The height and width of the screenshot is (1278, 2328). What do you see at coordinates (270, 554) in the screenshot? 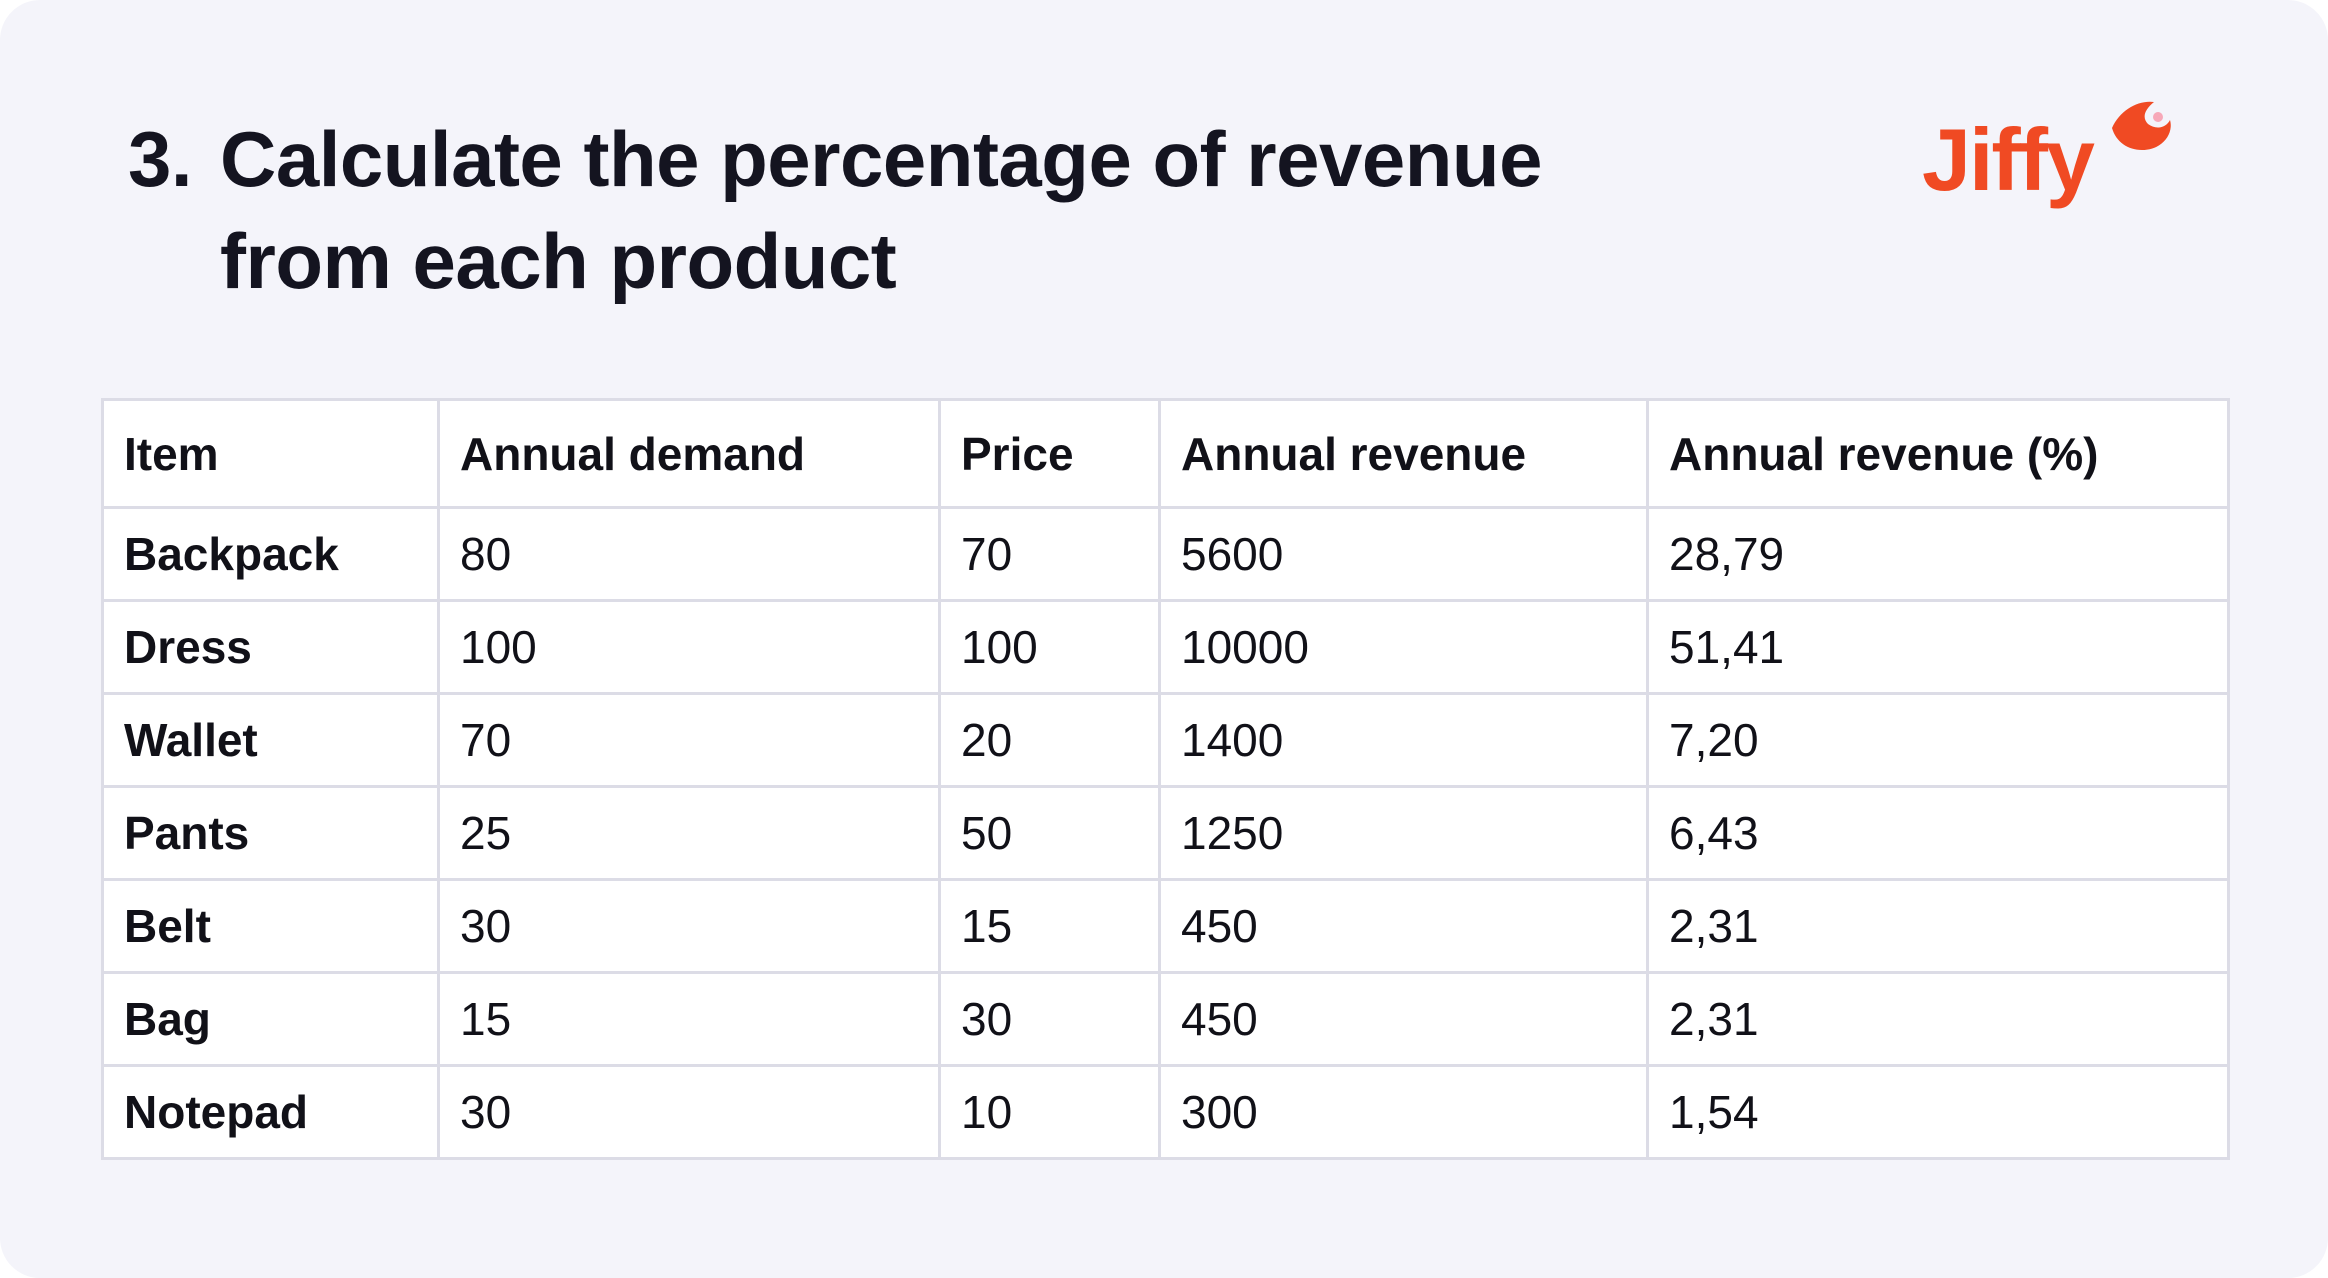
I see `cell-item: Backpack` at bounding box center [270, 554].